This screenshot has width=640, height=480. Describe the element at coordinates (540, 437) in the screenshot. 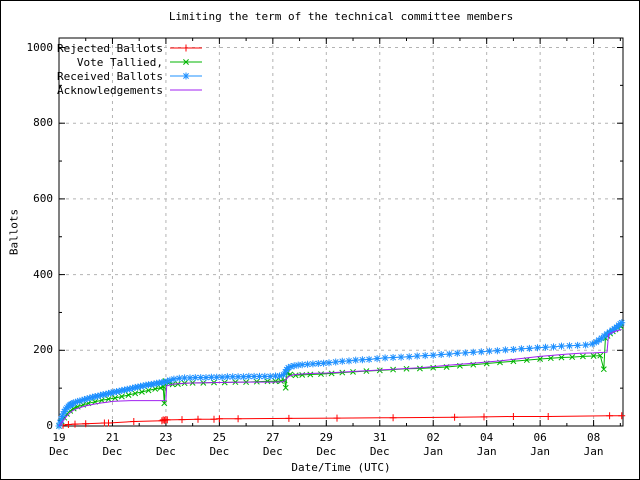

I see `x-tick-label-day: 06` at that location.